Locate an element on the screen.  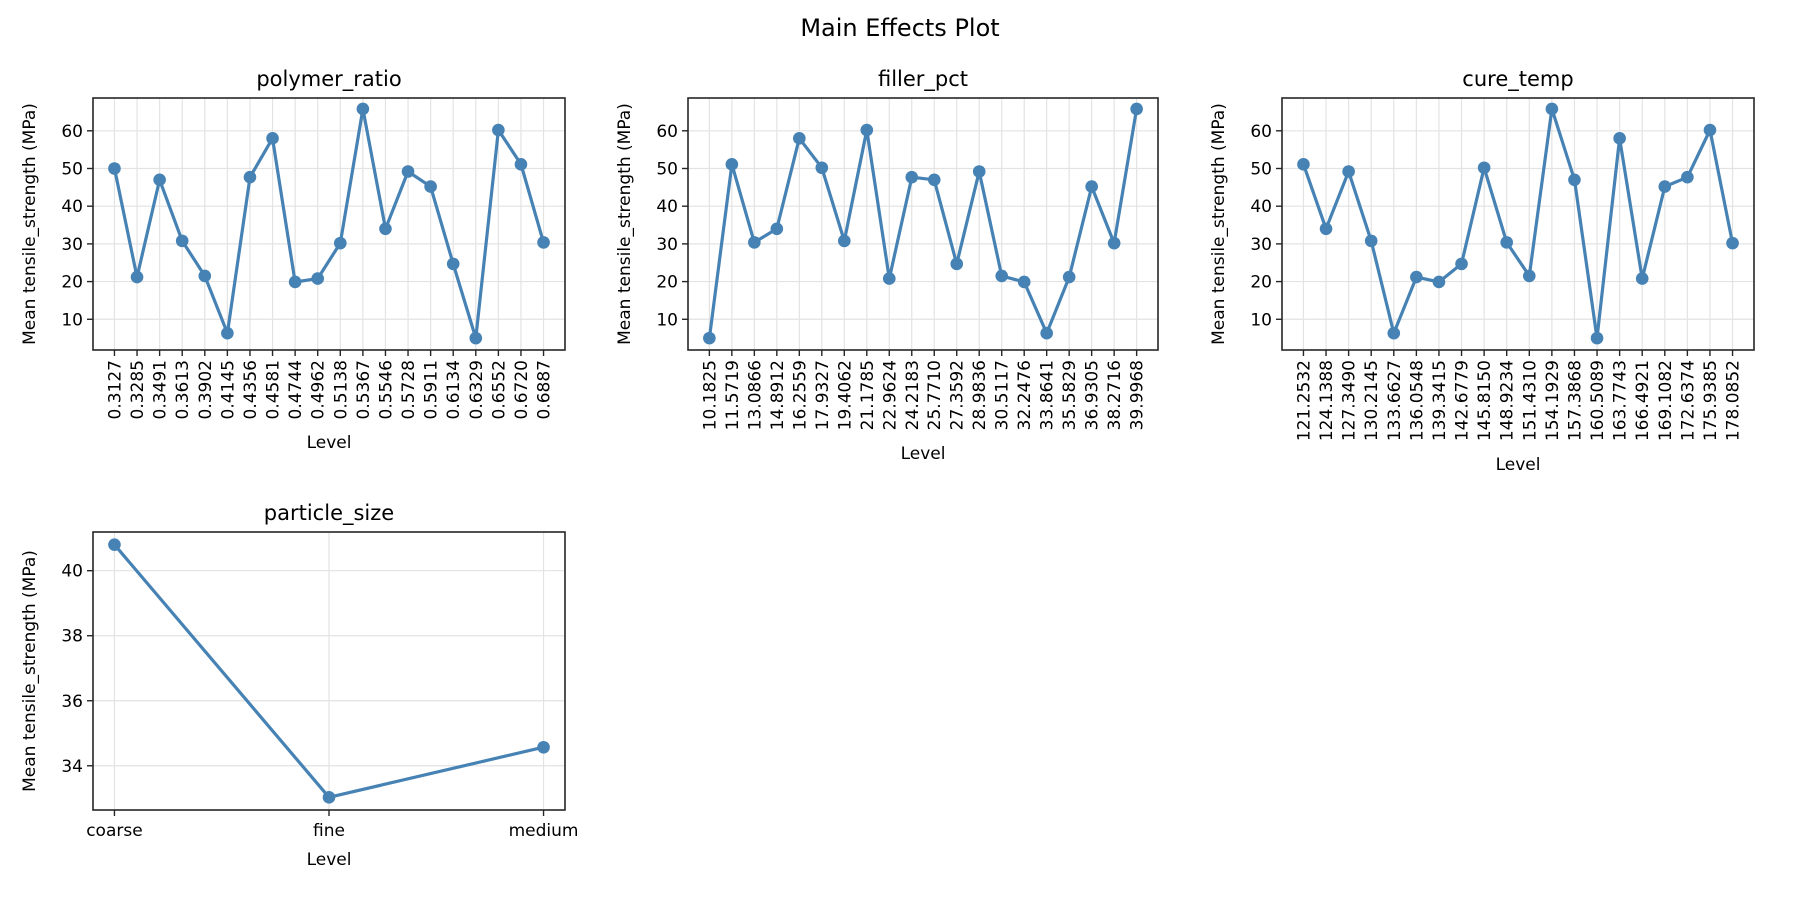
x-tick-label: 175.9385 is located at coordinates (1711, 400).